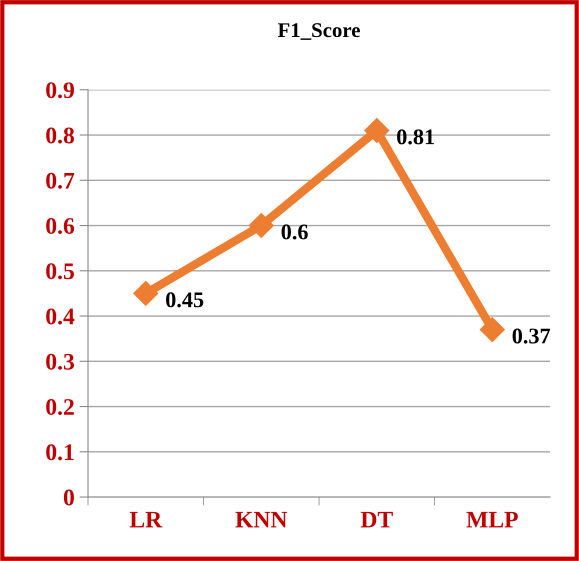 The image size is (579, 561). What do you see at coordinates (531, 336) in the screenshot?
I see `data-label: 0.37` at bounding box center [531, 336].